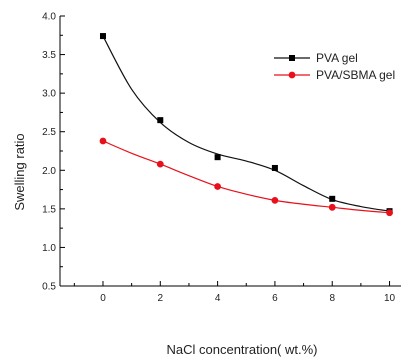 The width and height of the screenshot is (413, 358). Describe the element at coordinates (49, 17) in the screenshot. I see `y-tick-label: 4.0` at that location.